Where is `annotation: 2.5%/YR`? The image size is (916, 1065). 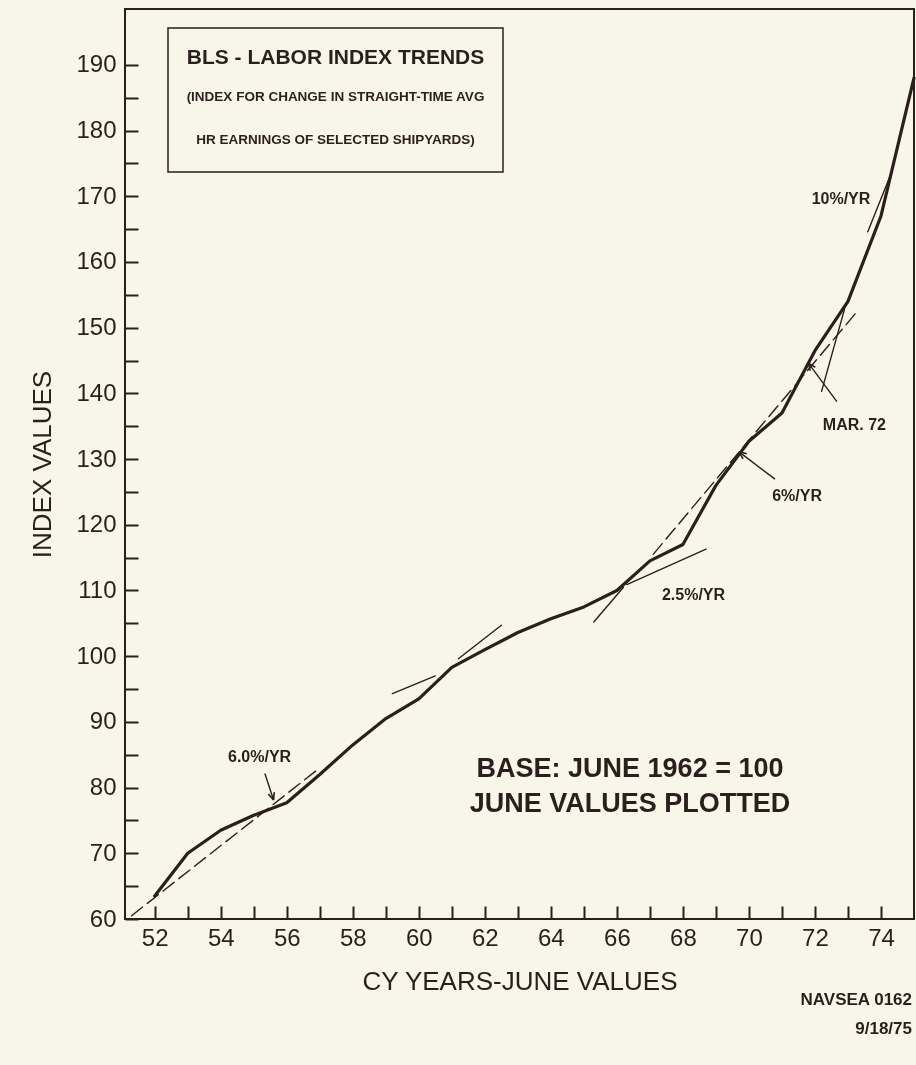 annotation: 2.5%/YR is located at coordinates (693, 594).